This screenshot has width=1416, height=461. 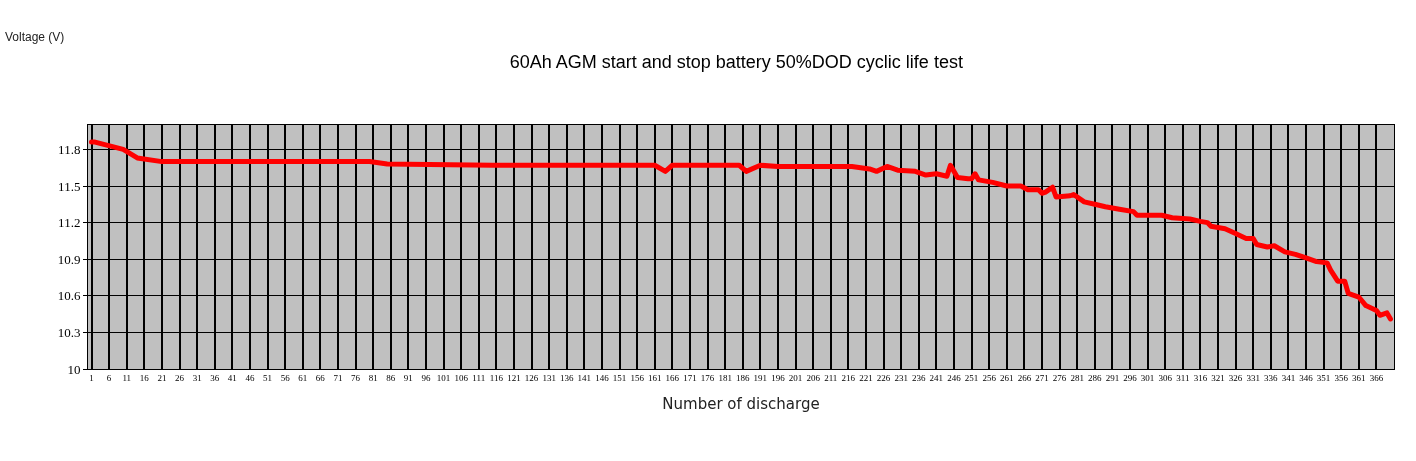 What do you see at coordinates (813, 377) in the screenshot?
I see `x-tick-label: 206` at bounding box center [813, 377].